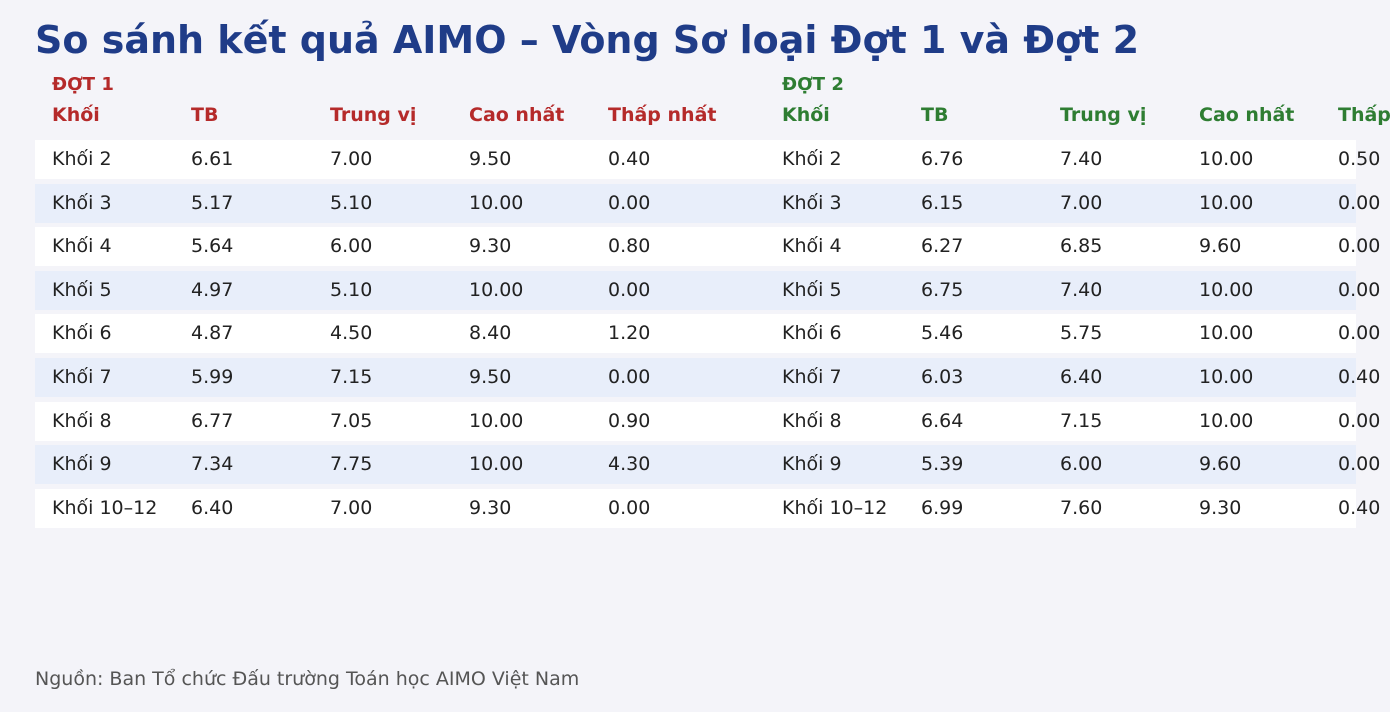 The width and height of the screenshot is (1390, 712). Describe the element at coordinates (490, 333) in the screenshot. I see `table-cell: 8.40` at that location.